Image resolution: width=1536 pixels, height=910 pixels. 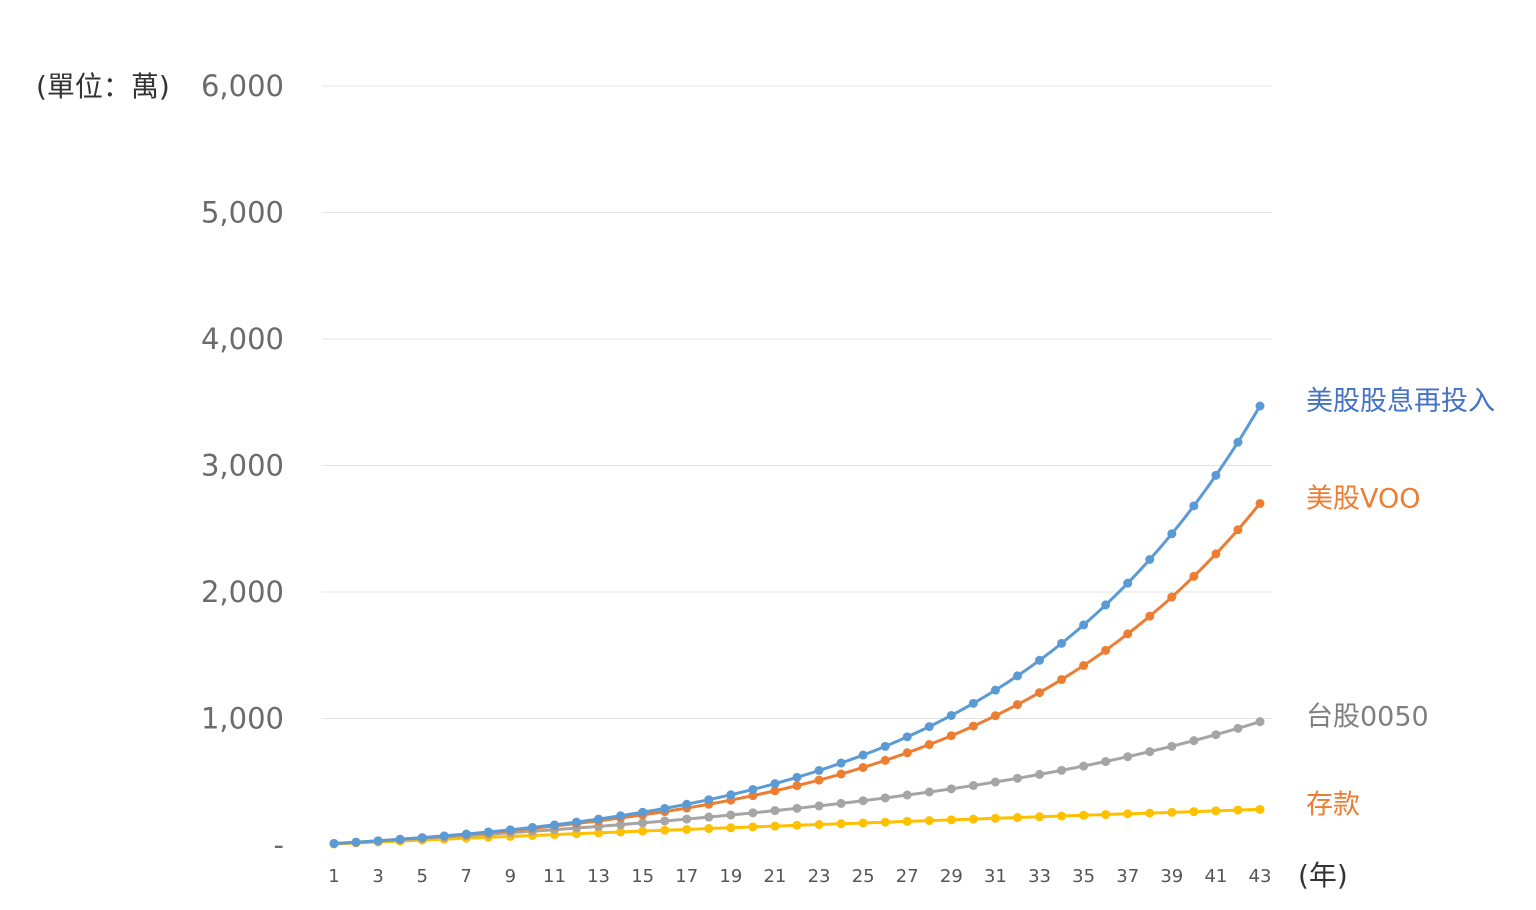 I want to click on x-tick-label: 5, so click(x=421, y=876).